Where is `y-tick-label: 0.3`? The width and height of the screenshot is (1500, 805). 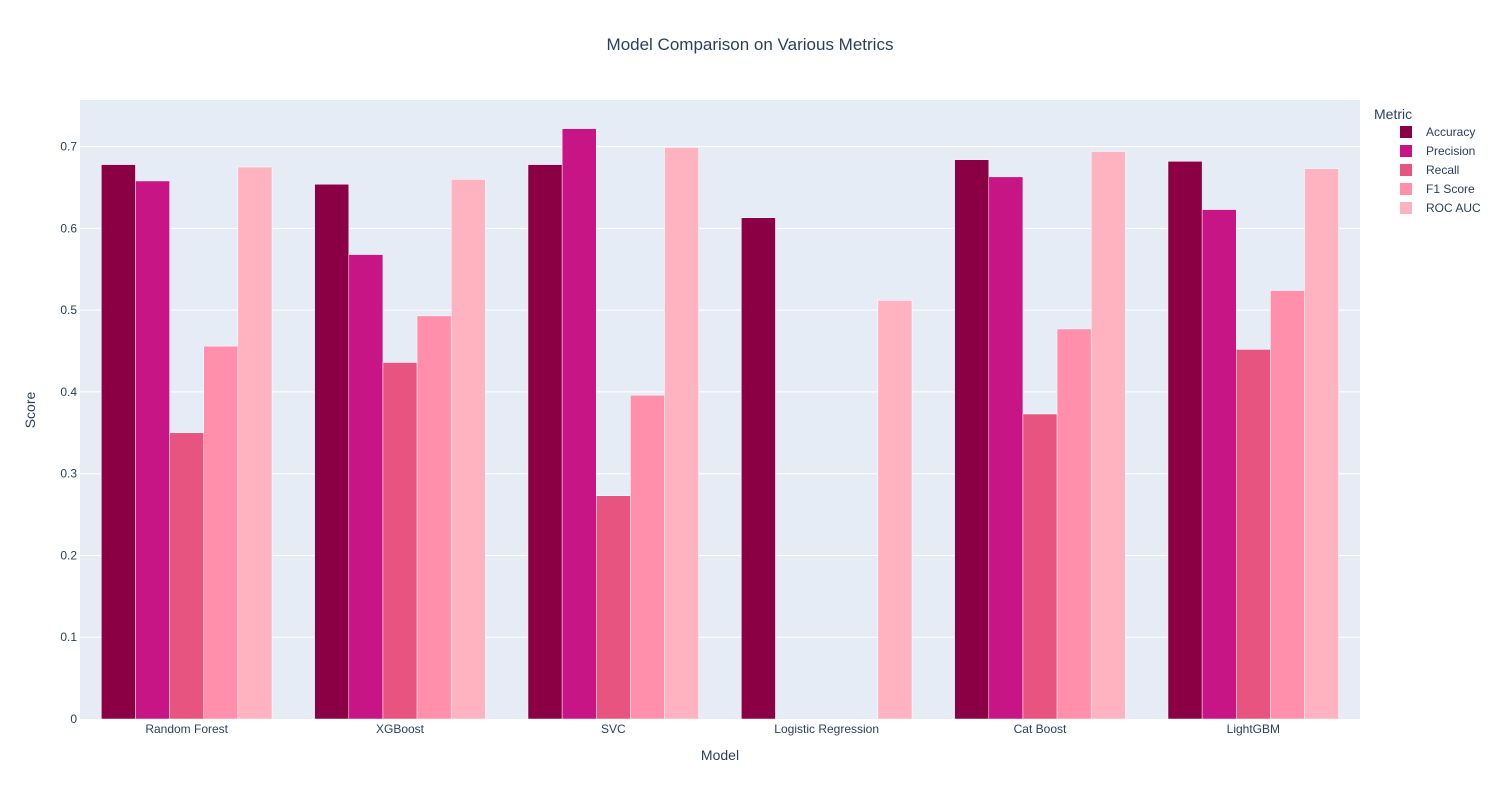
y-tick-label: 0.3 is located at coordinates (68, 474).